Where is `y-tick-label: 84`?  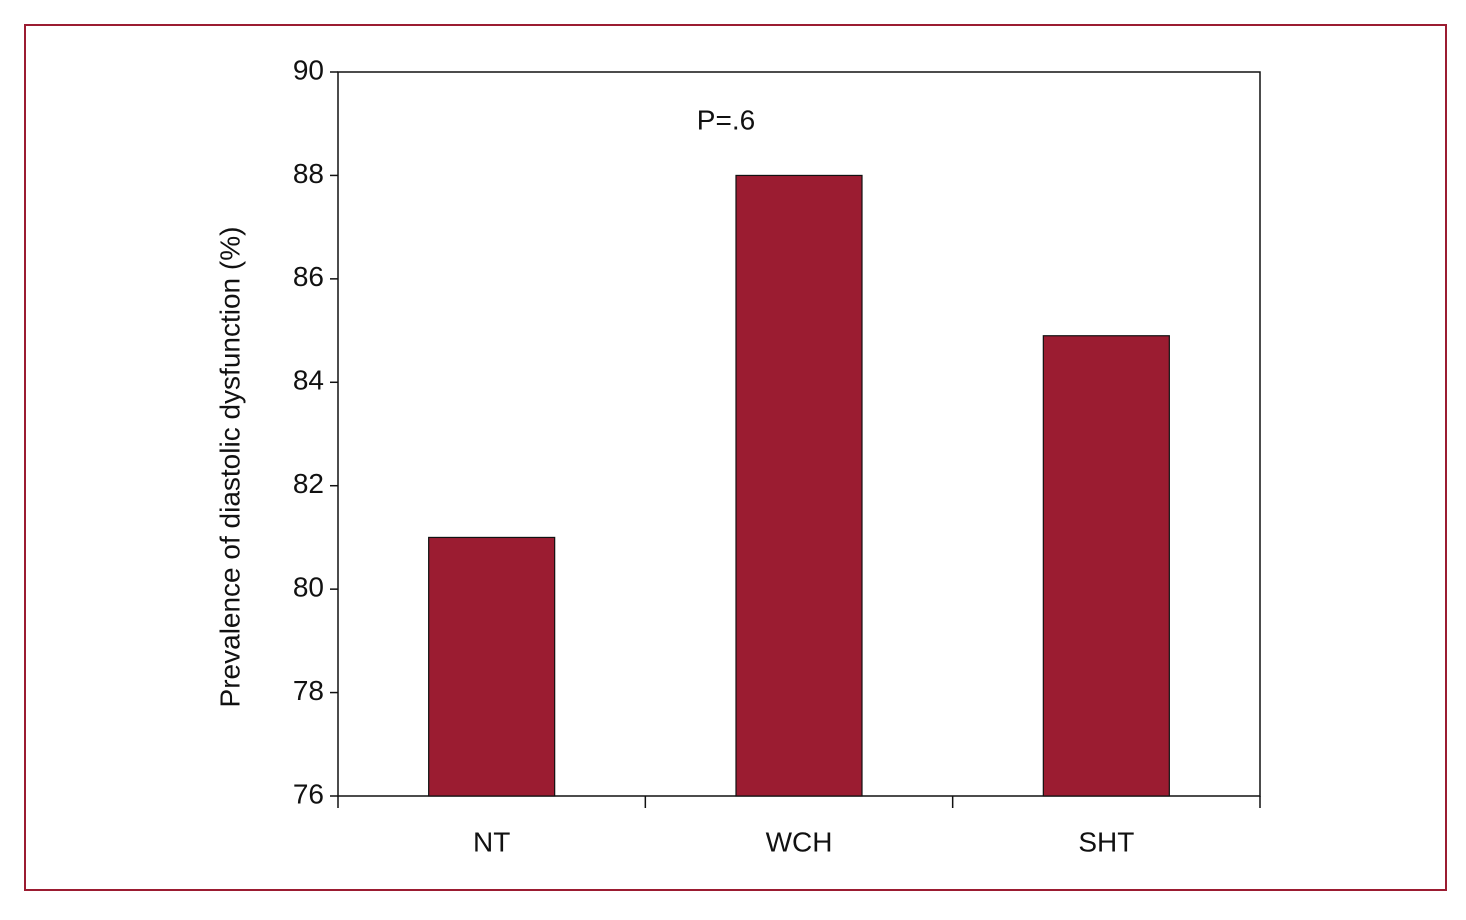 y-tick-label: 84 is located at coordinates (308, 380).